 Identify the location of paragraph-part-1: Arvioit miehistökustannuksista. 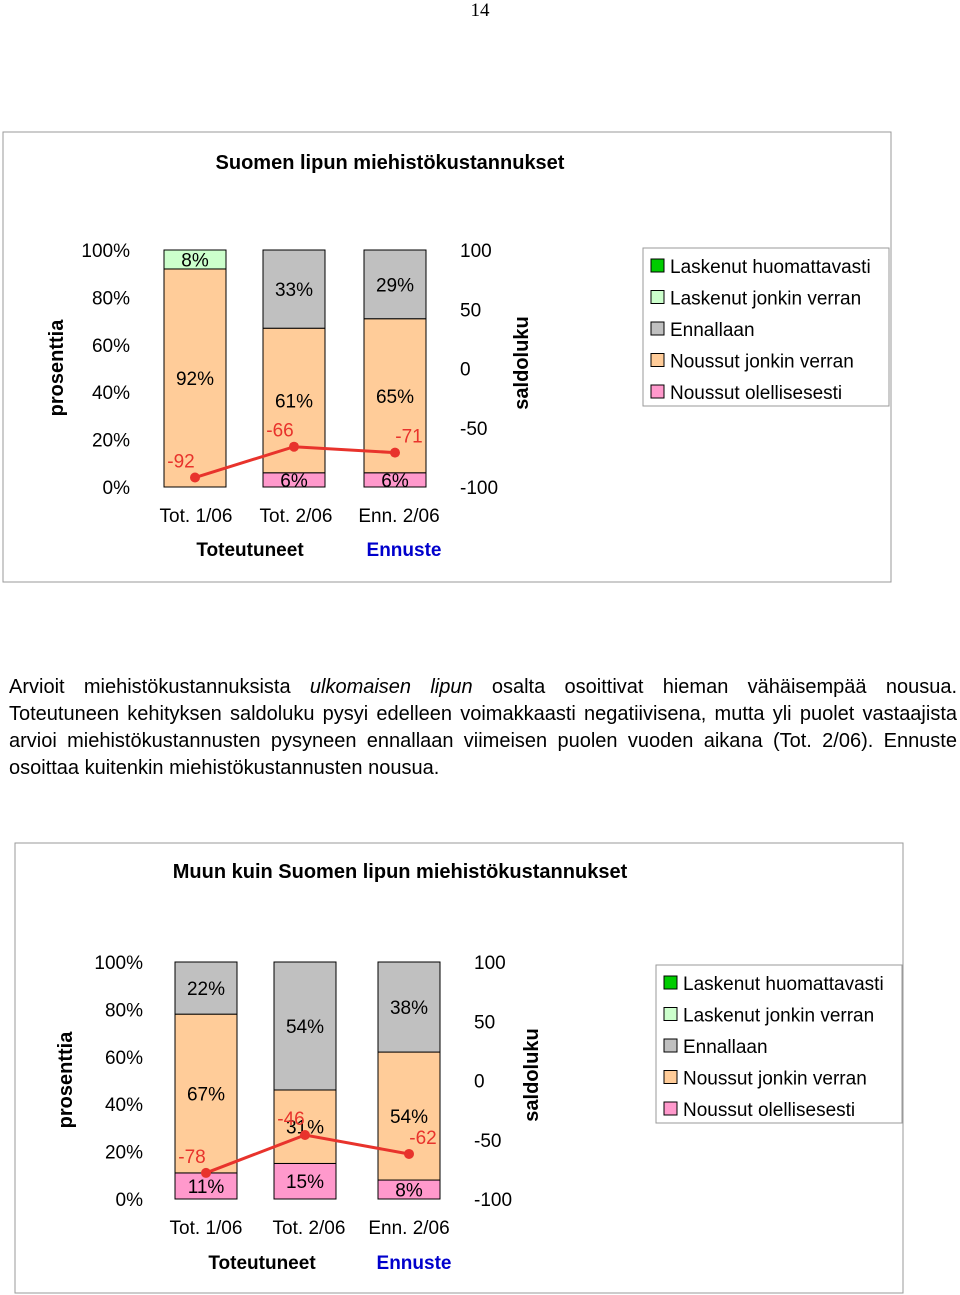
(159, 687).